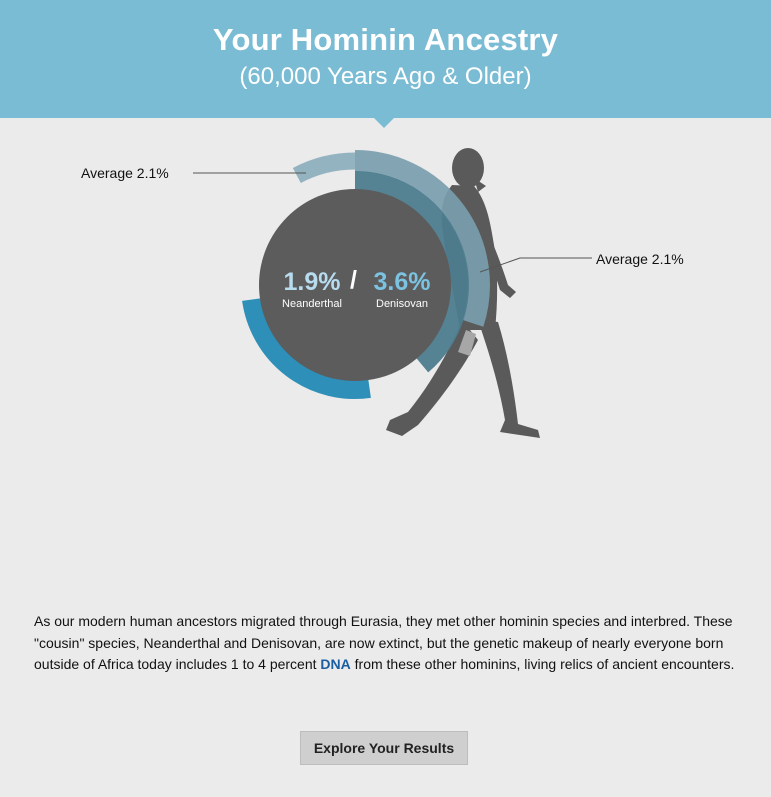 The image size is (771, 797). I want to click on callout-average-neanderthal: Average 2.1%, so click(125, 173).